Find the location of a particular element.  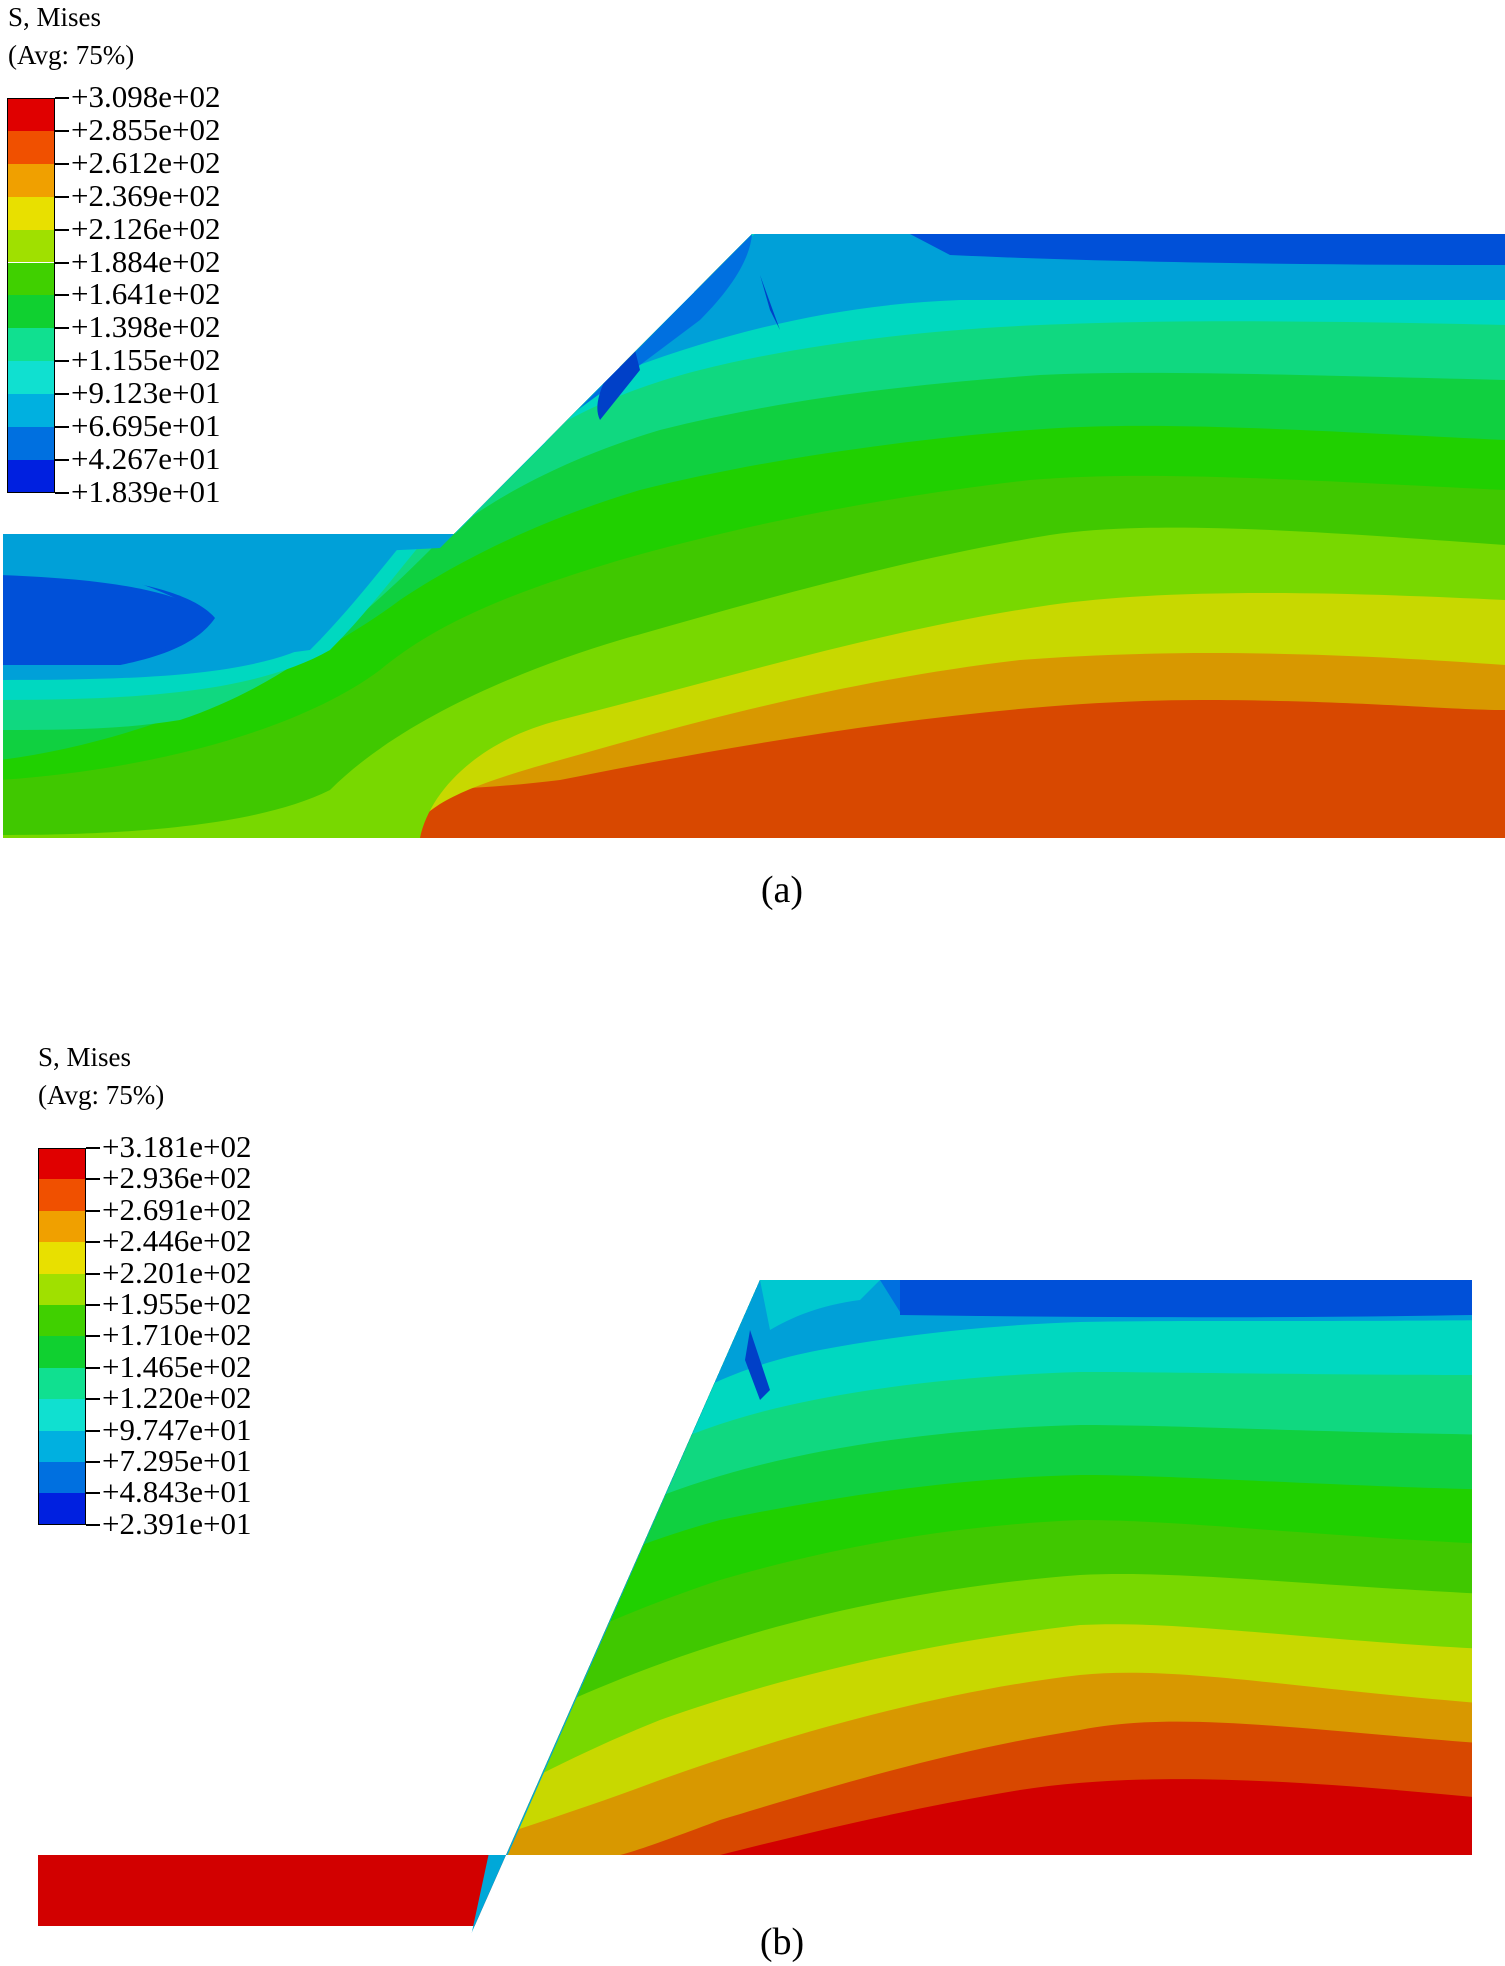

band-top-left is located at coordinates (228, 544).